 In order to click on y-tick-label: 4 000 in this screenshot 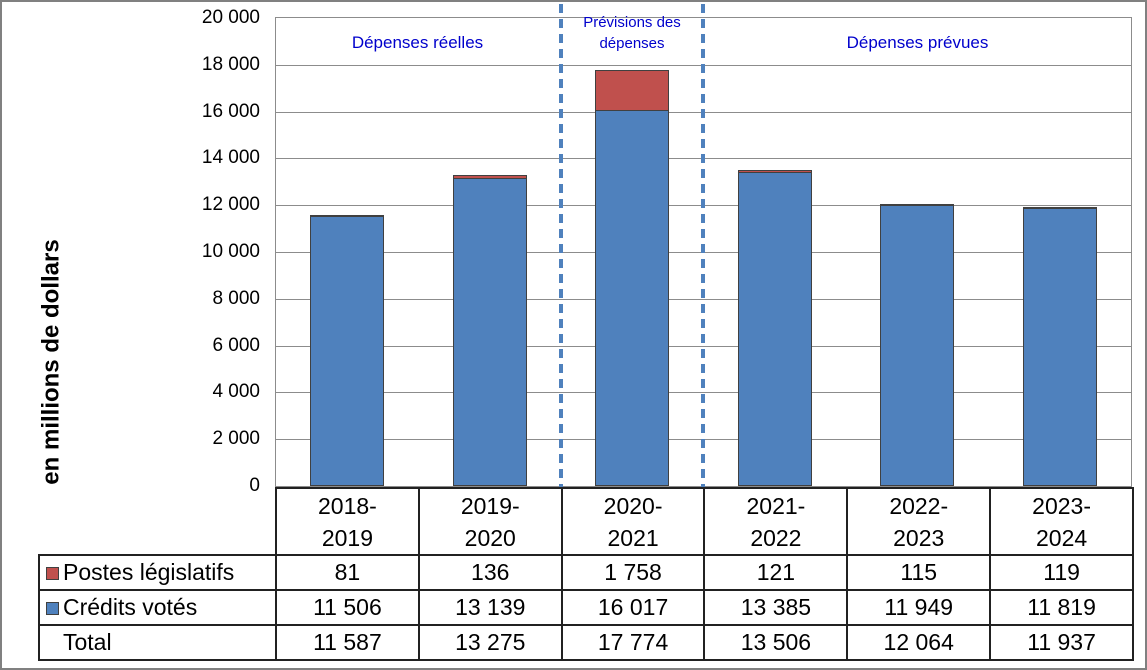, I will do `click(236, 391)`.